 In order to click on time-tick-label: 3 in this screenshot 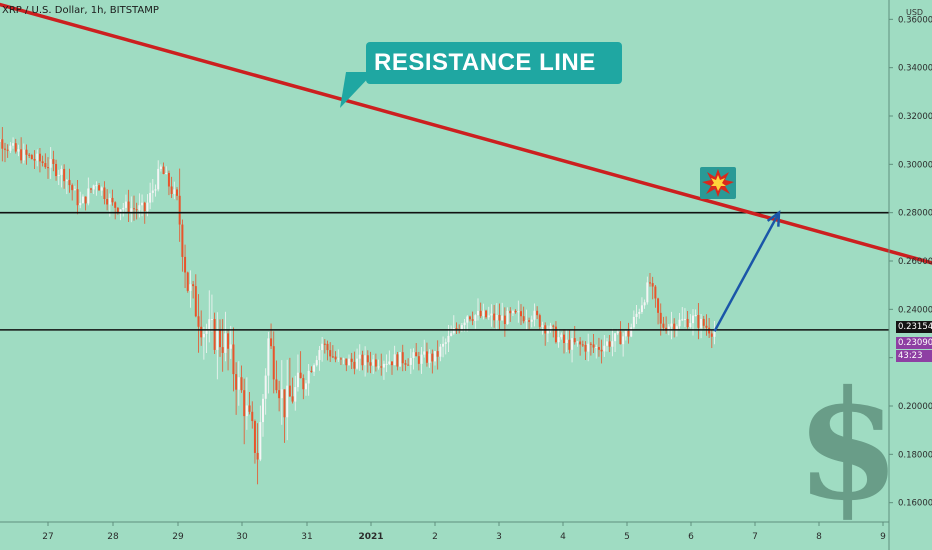, I will do `click(499, 537)`.